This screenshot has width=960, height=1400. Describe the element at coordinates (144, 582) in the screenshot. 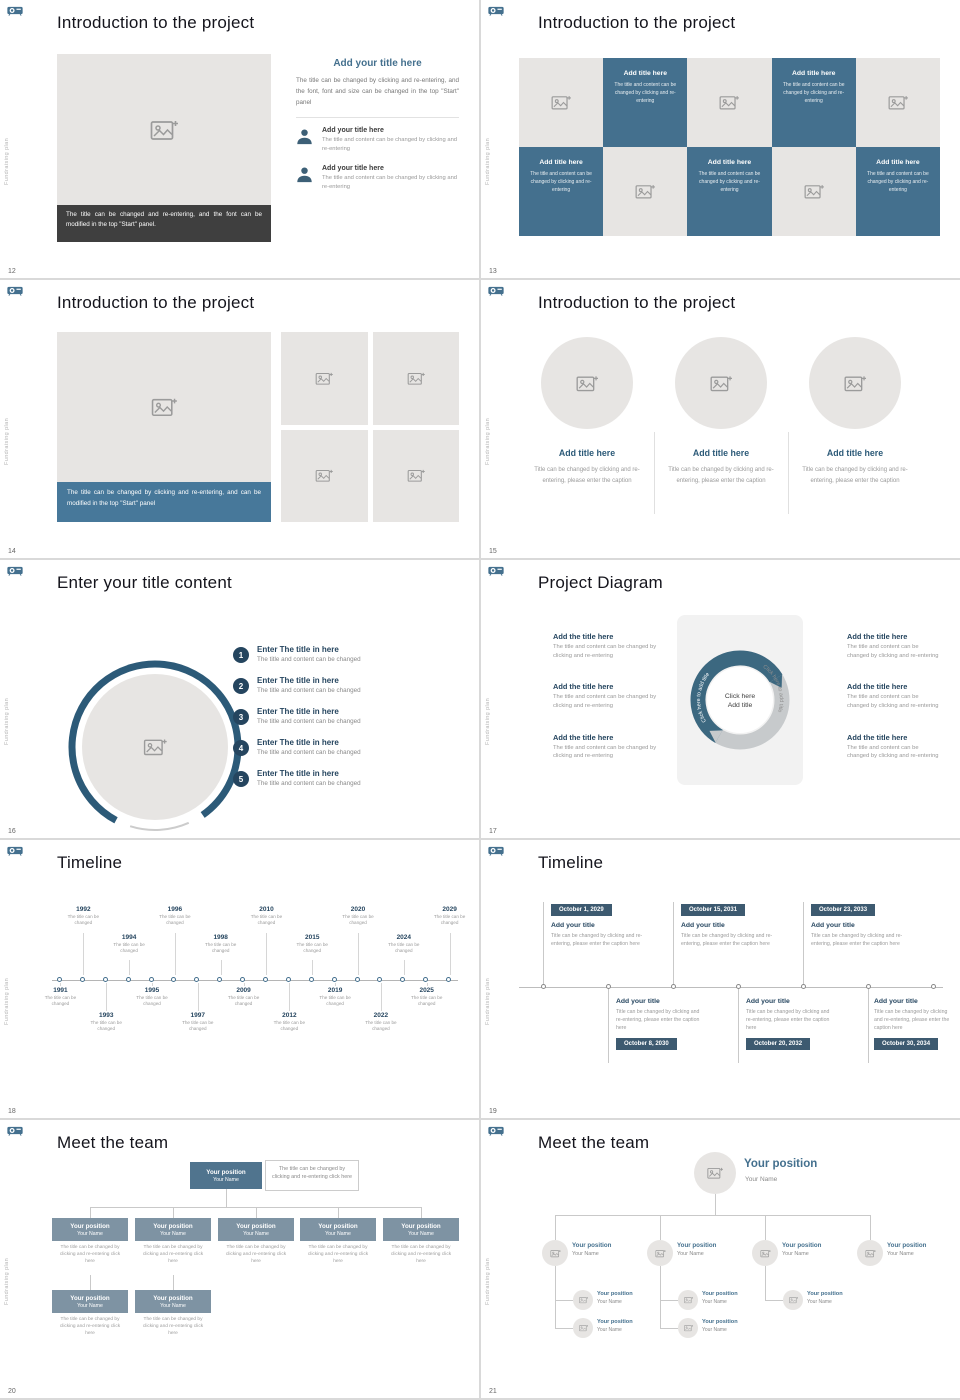

I see `slide-title: Enter your title content` at that location.